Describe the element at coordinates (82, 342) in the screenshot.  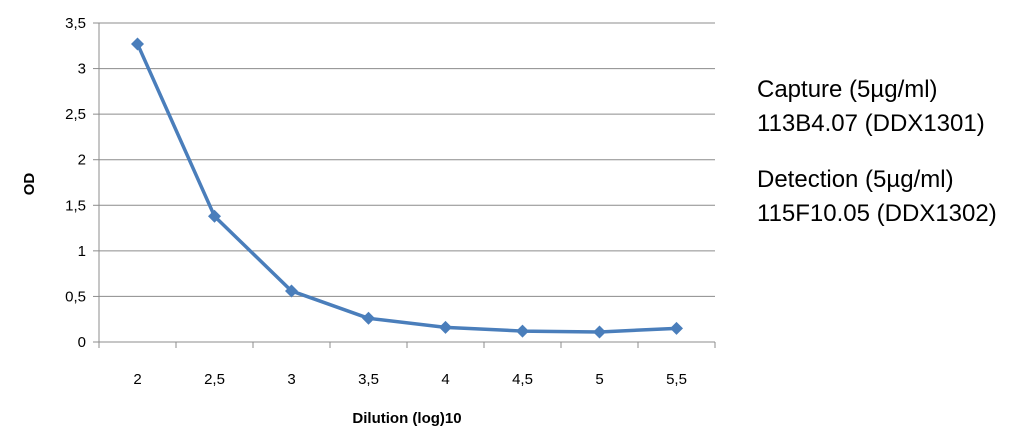
I see `y-tick-label: 0` at that location.